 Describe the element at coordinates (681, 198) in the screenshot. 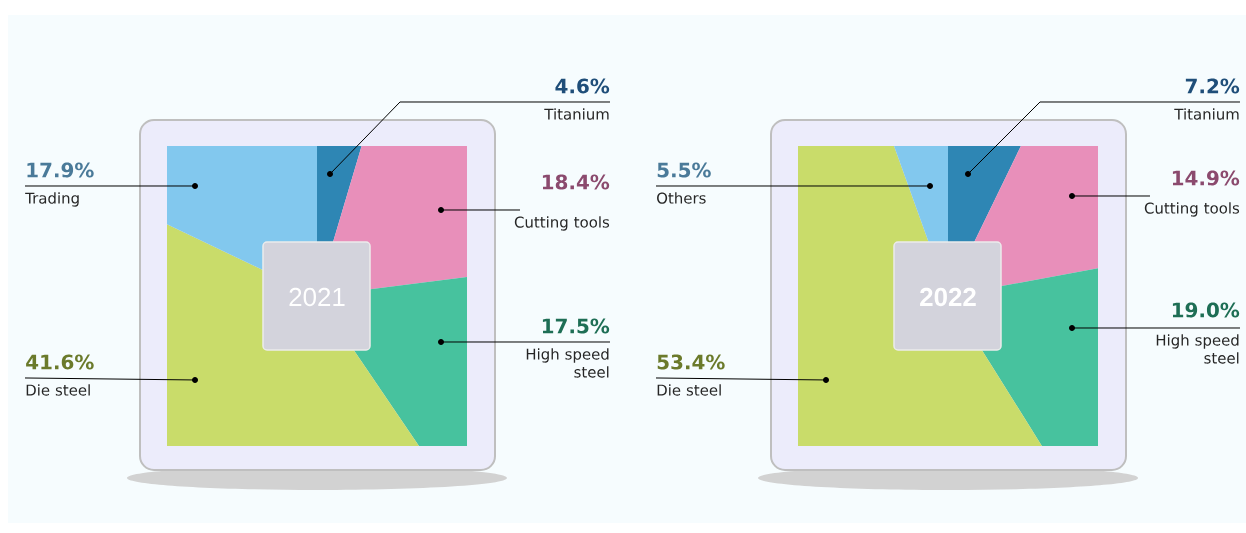

I see `slice-label: Others` at that location.